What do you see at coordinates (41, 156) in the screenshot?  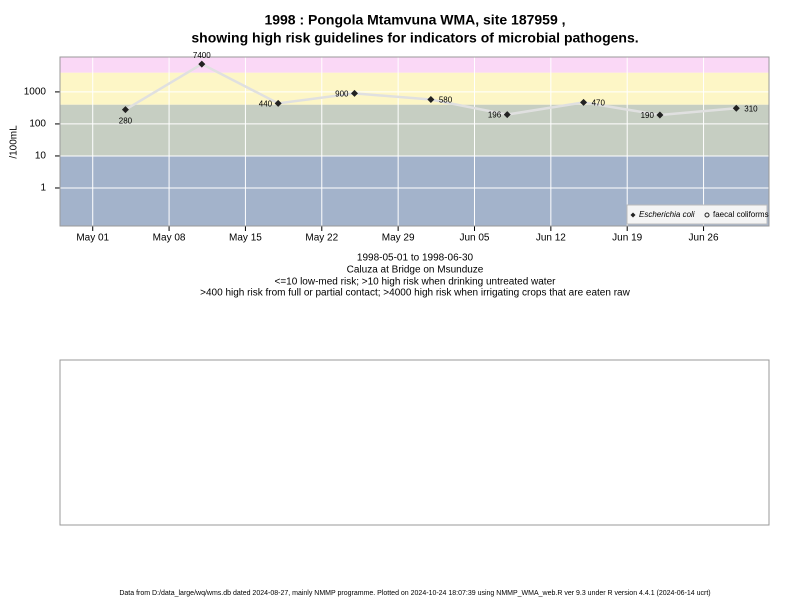 I see `y-tick-label: 10` at bounding box center [41, 156].